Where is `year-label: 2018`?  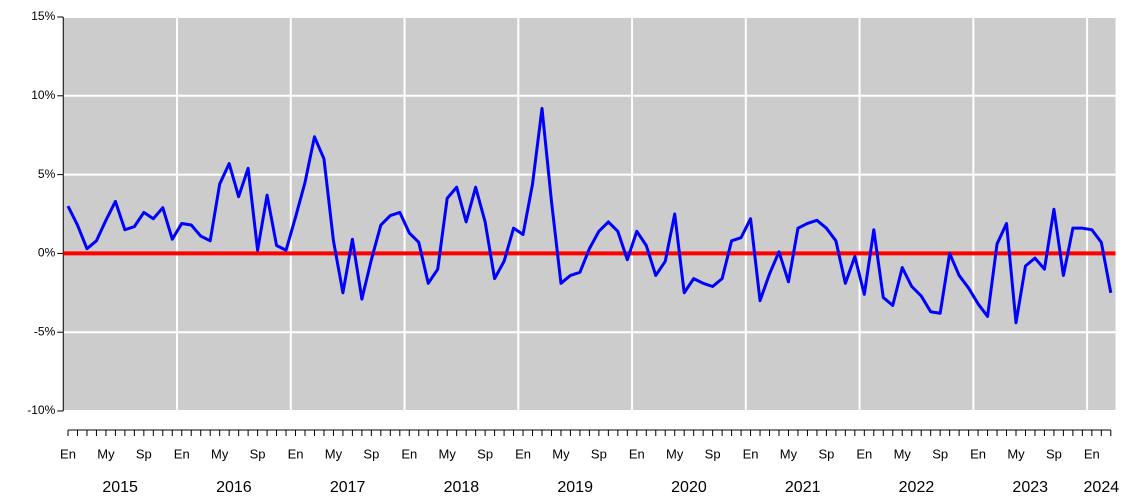
year-label: 2018 is located at coordinates (462, 487).